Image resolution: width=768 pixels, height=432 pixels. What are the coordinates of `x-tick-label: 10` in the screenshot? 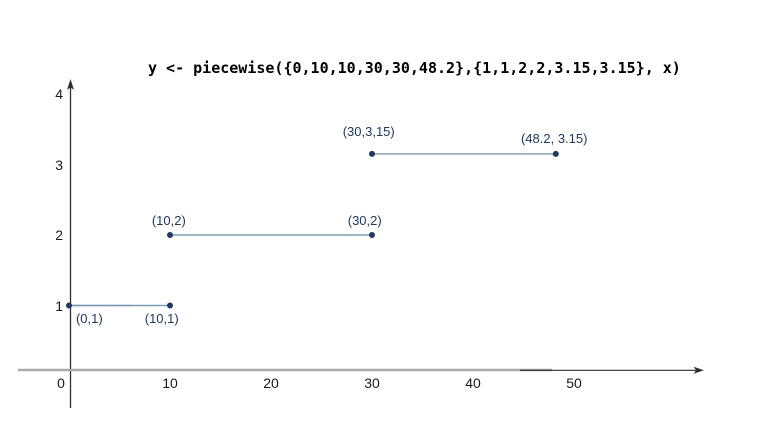 It's located at (170, 383).